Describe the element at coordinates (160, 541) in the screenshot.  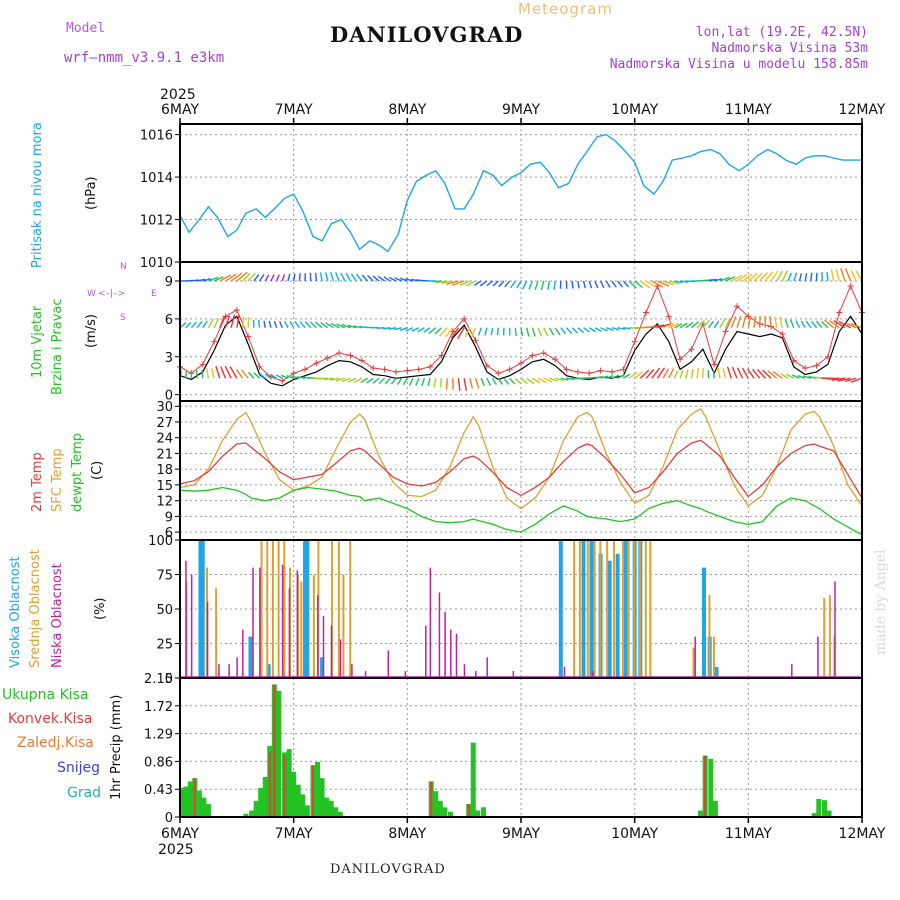
I see `y-tick-label: 100` at that location.